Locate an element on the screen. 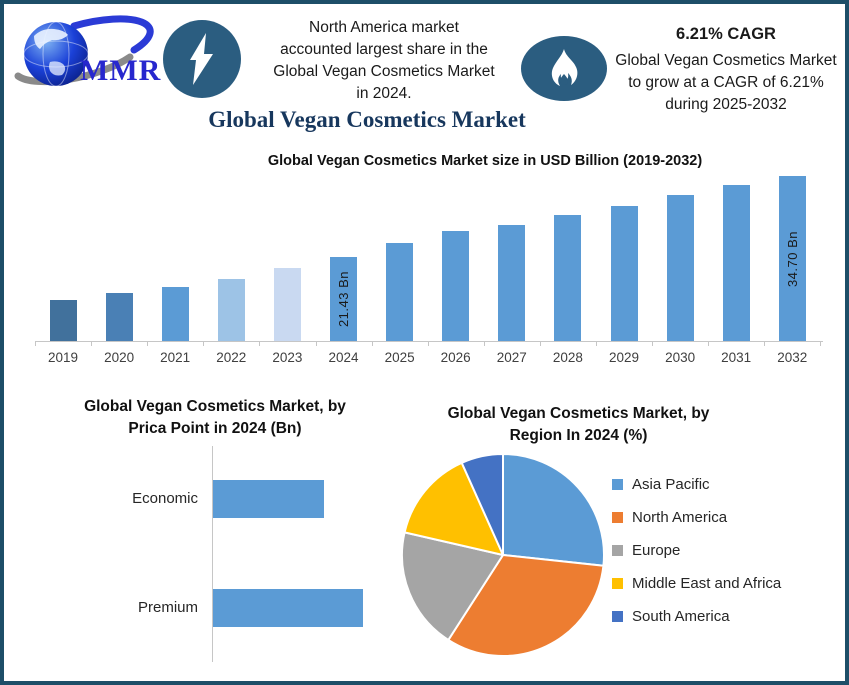 The width and height of the screenshot is (849, 685). bar-2031 is located at coordinates (736, 263).